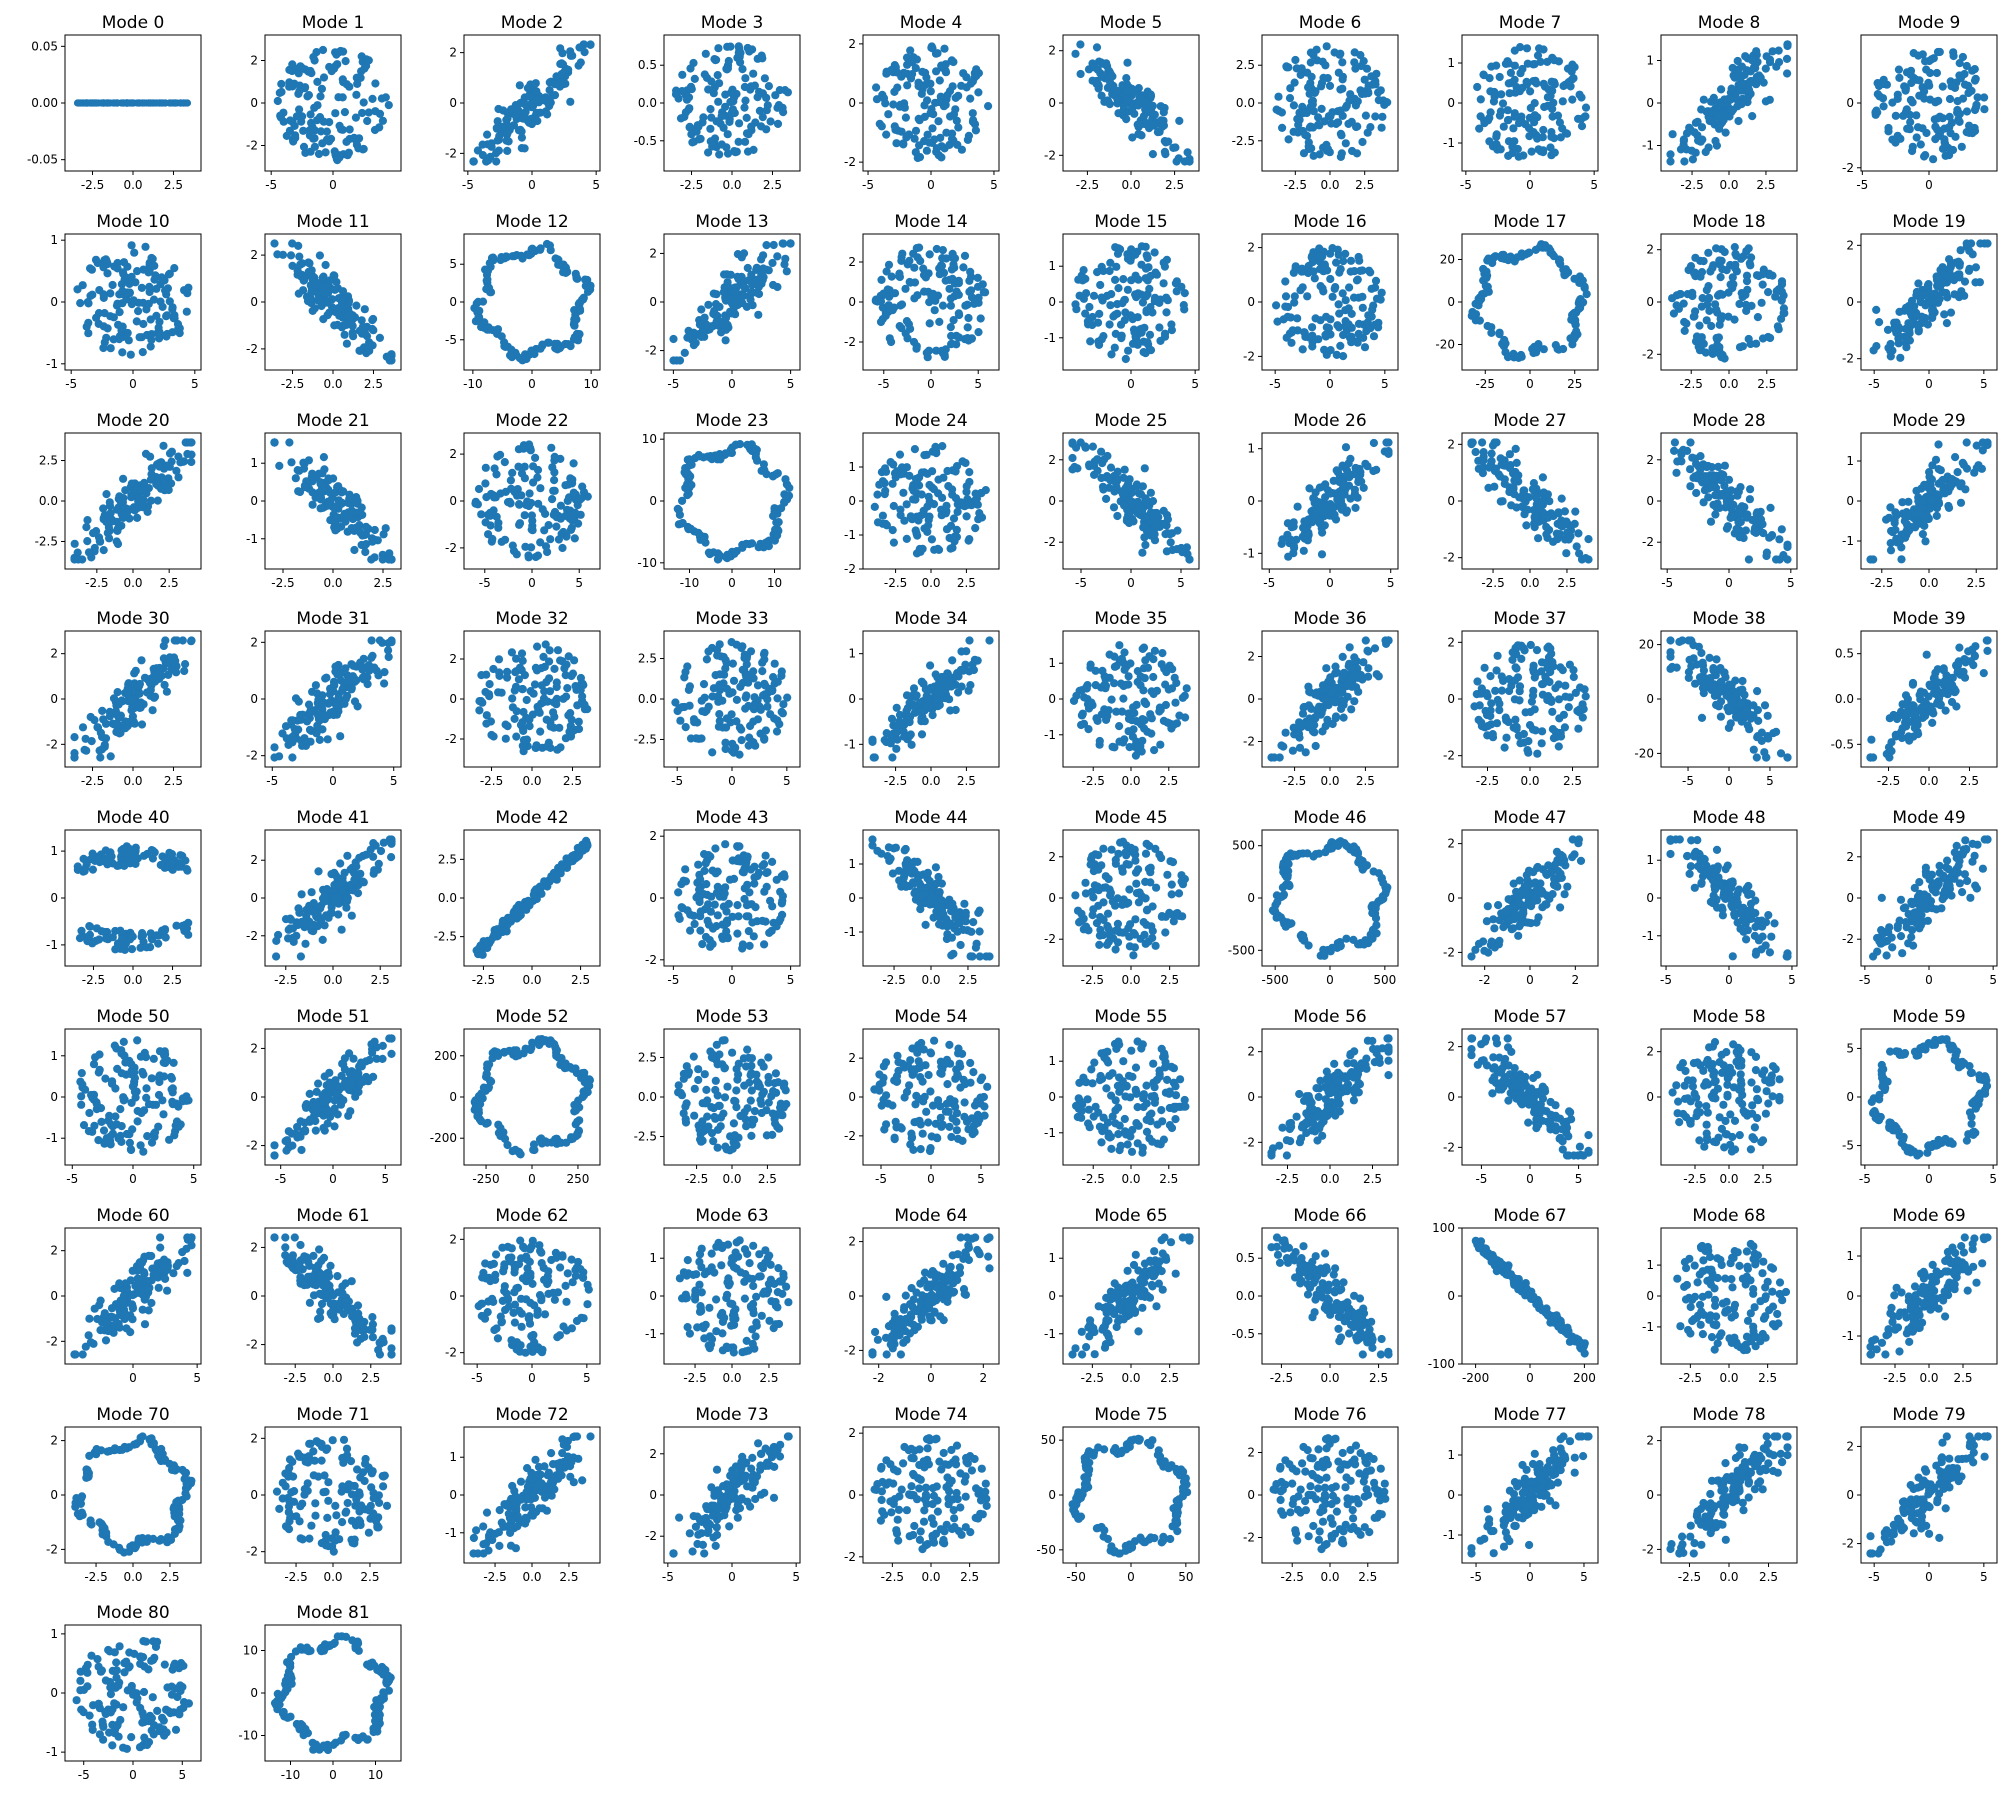 This screenshot has width=2000, height=1800. Describe the element at coordinates (1728, 421) in the screenshot. I see `panel-title: Mode 28` at that location.